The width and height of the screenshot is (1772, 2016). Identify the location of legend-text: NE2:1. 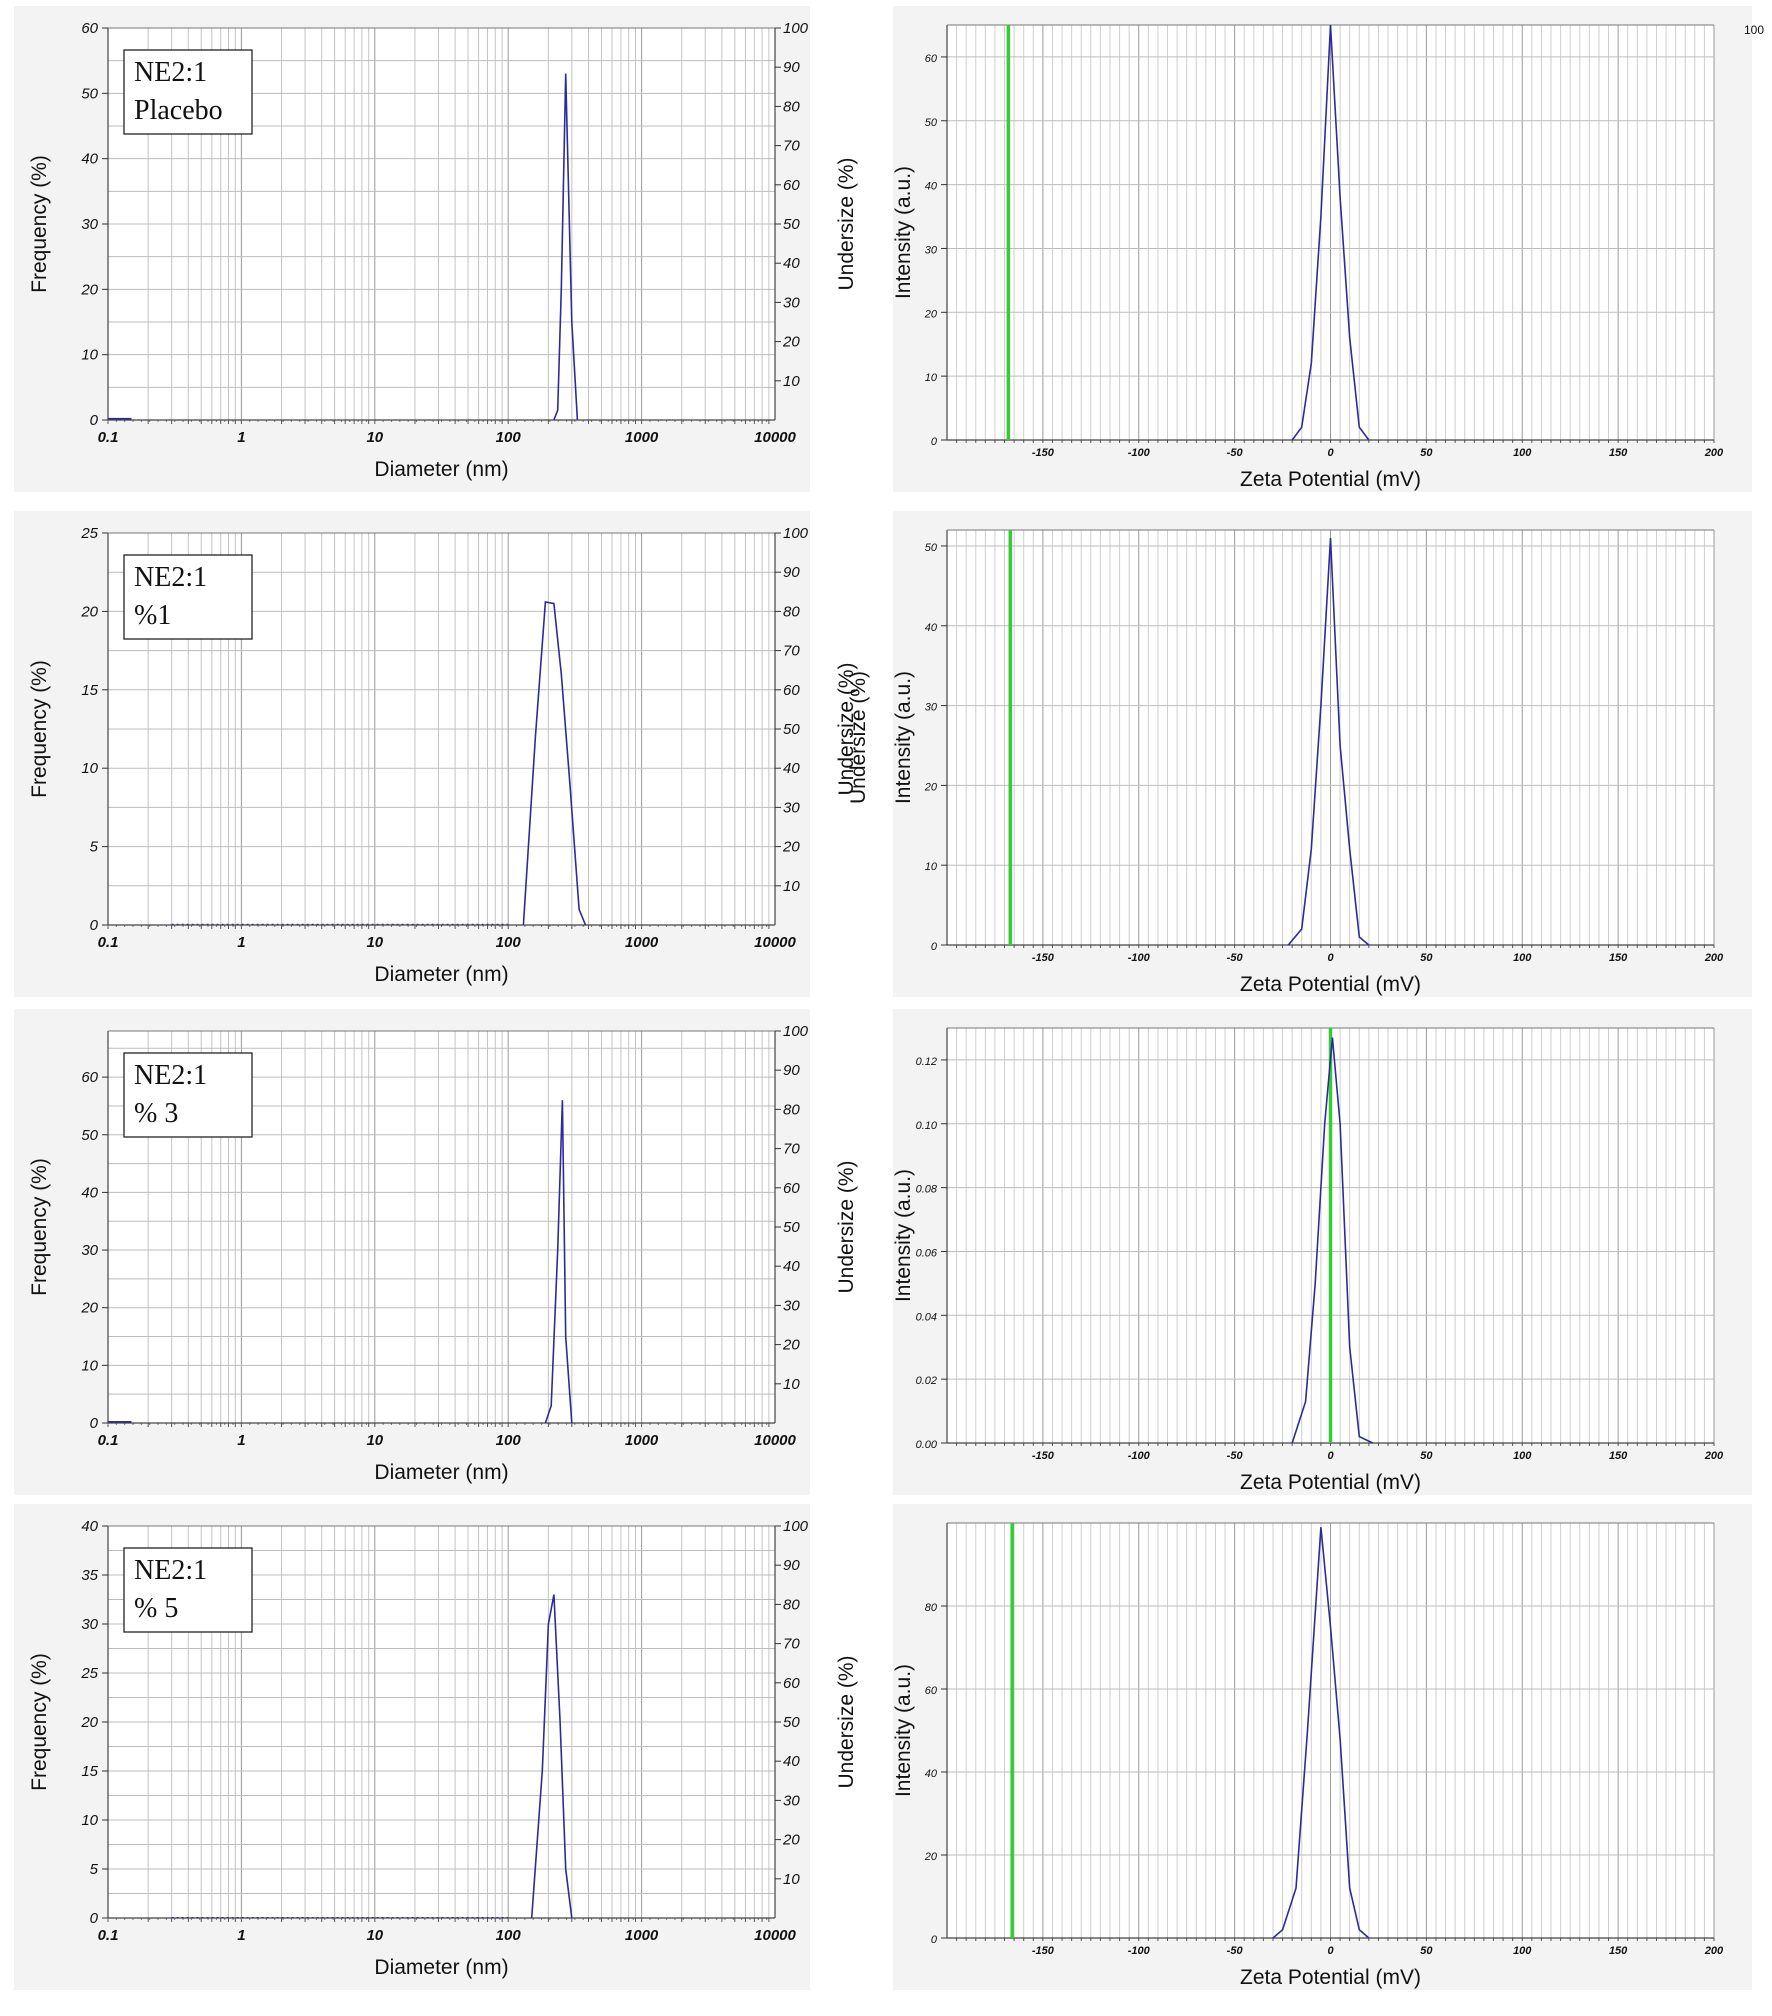
(170, 1570).